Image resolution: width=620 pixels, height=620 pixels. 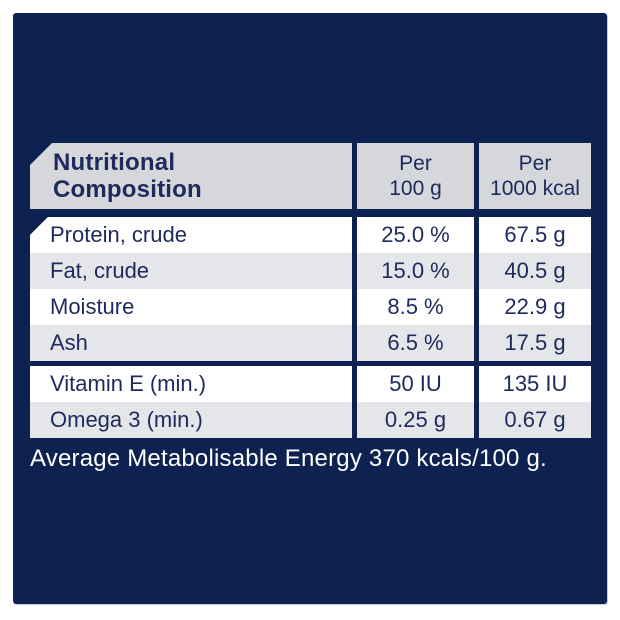 I want to click on value-per-1000kcal: 67.5 g, so click(x=535, y=235).